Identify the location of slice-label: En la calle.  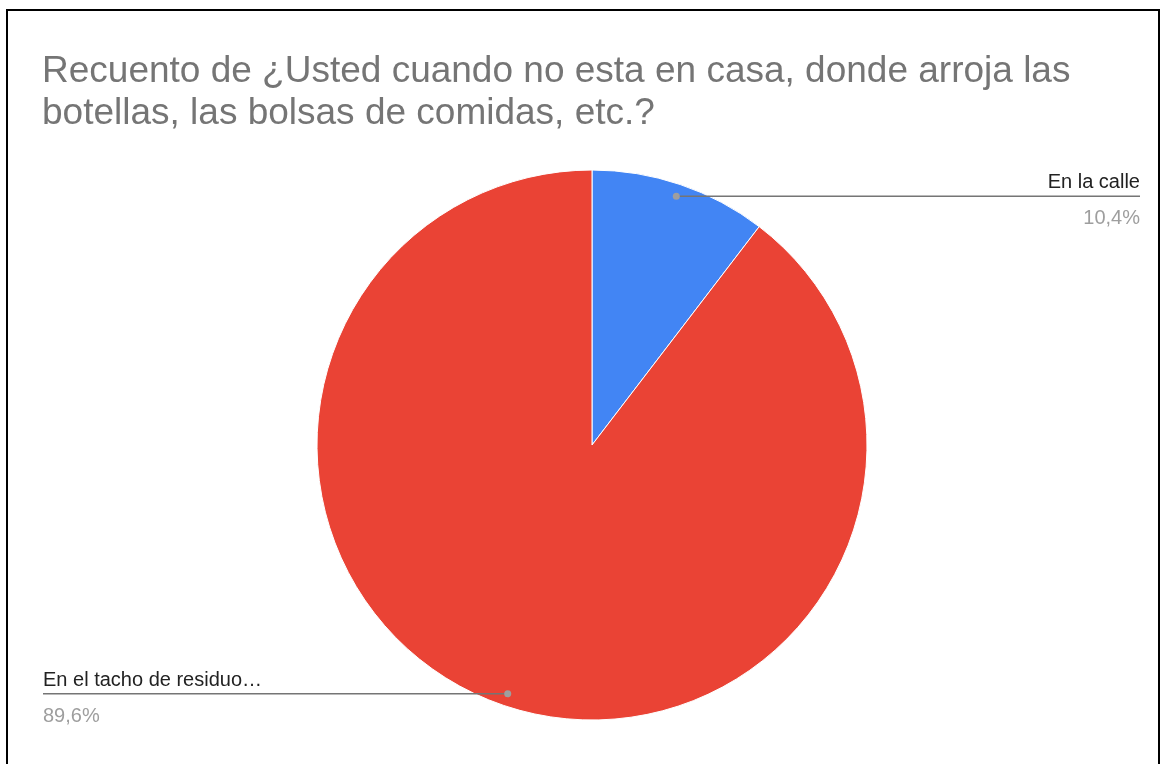
(1093, 181).